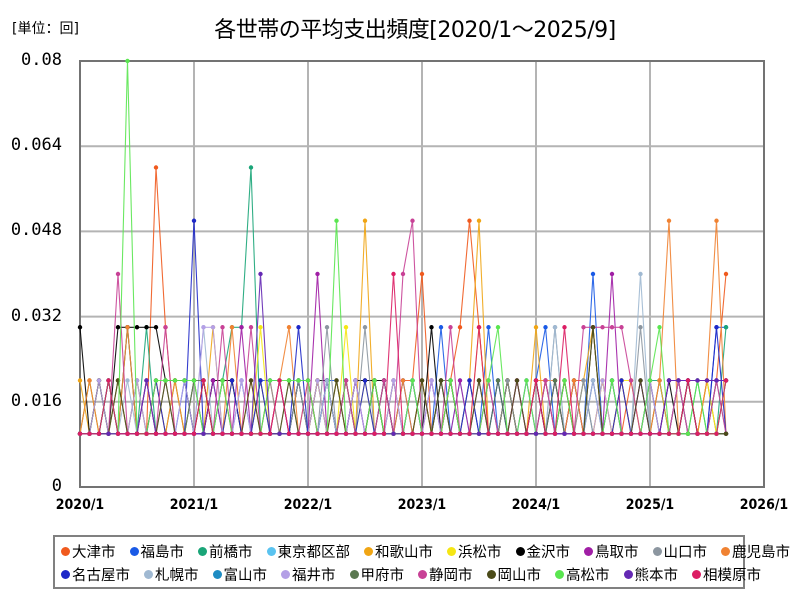 The image size is (800, 600). I want to click on legend-item: 鹿児島市, so click(755, 551).